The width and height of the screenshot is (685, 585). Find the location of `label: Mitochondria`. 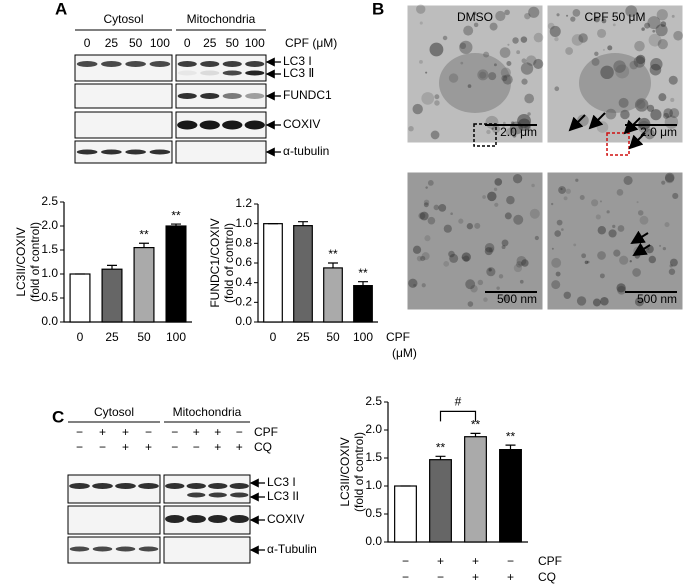

label: Mitochondria is located at coordinates (207, 412).